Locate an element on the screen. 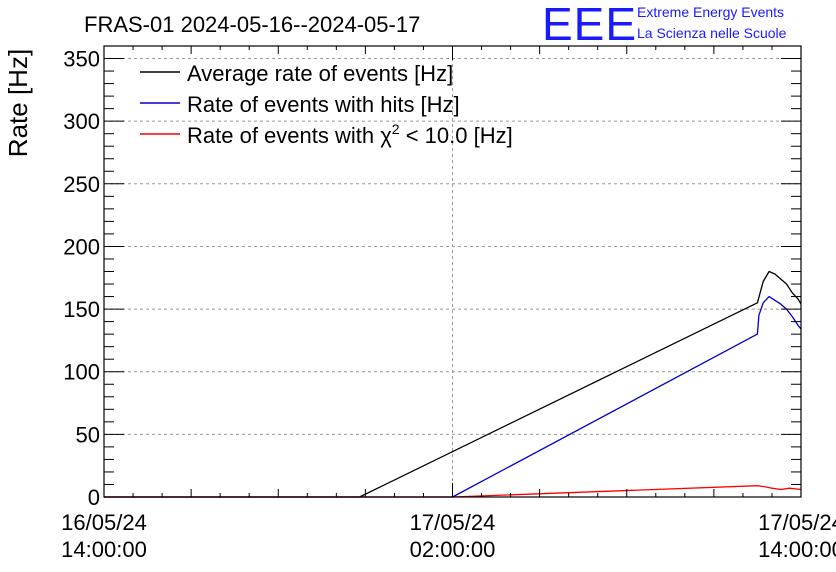  y-tick-label: 0 is located at coordinates (94, 497).